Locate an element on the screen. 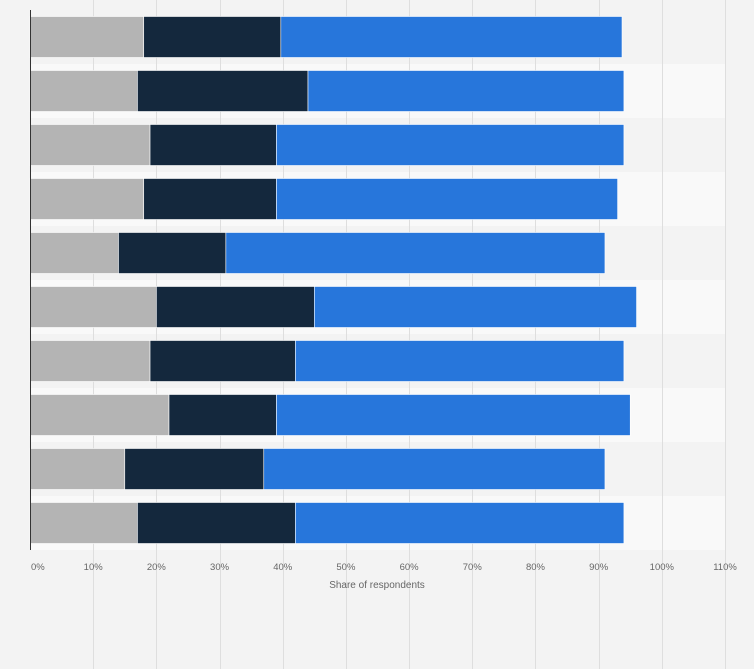 The width and height of the screenshot is (754, 669). x-tick-label: 40% is located at coordinates (283, 567).